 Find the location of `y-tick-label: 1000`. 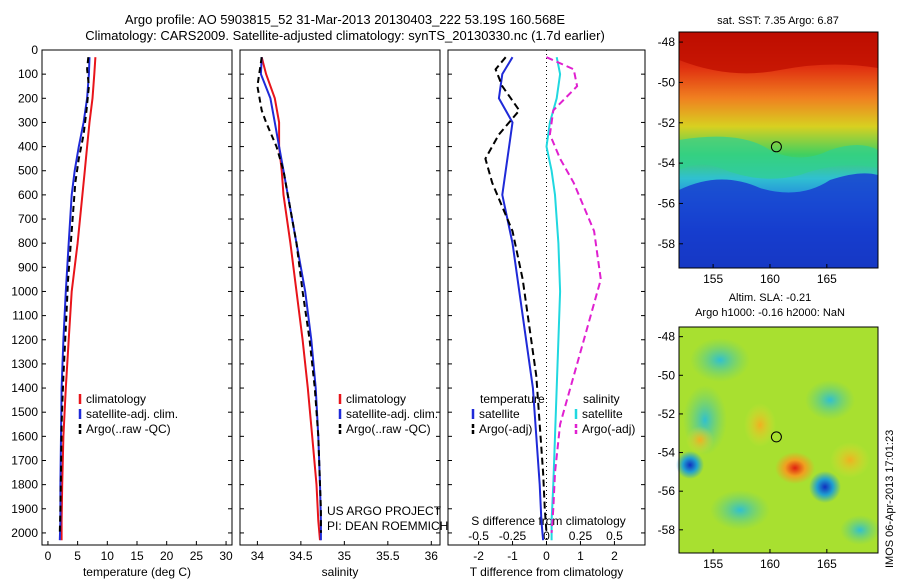

y-tick-label: 1000 is located at coordinates (24, 291).